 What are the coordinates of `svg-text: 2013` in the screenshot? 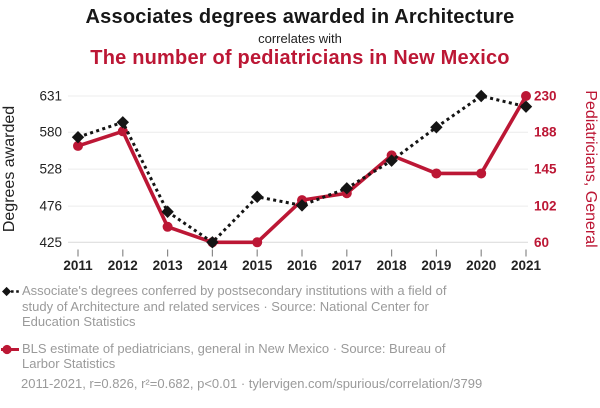 It's located at (168, 265).